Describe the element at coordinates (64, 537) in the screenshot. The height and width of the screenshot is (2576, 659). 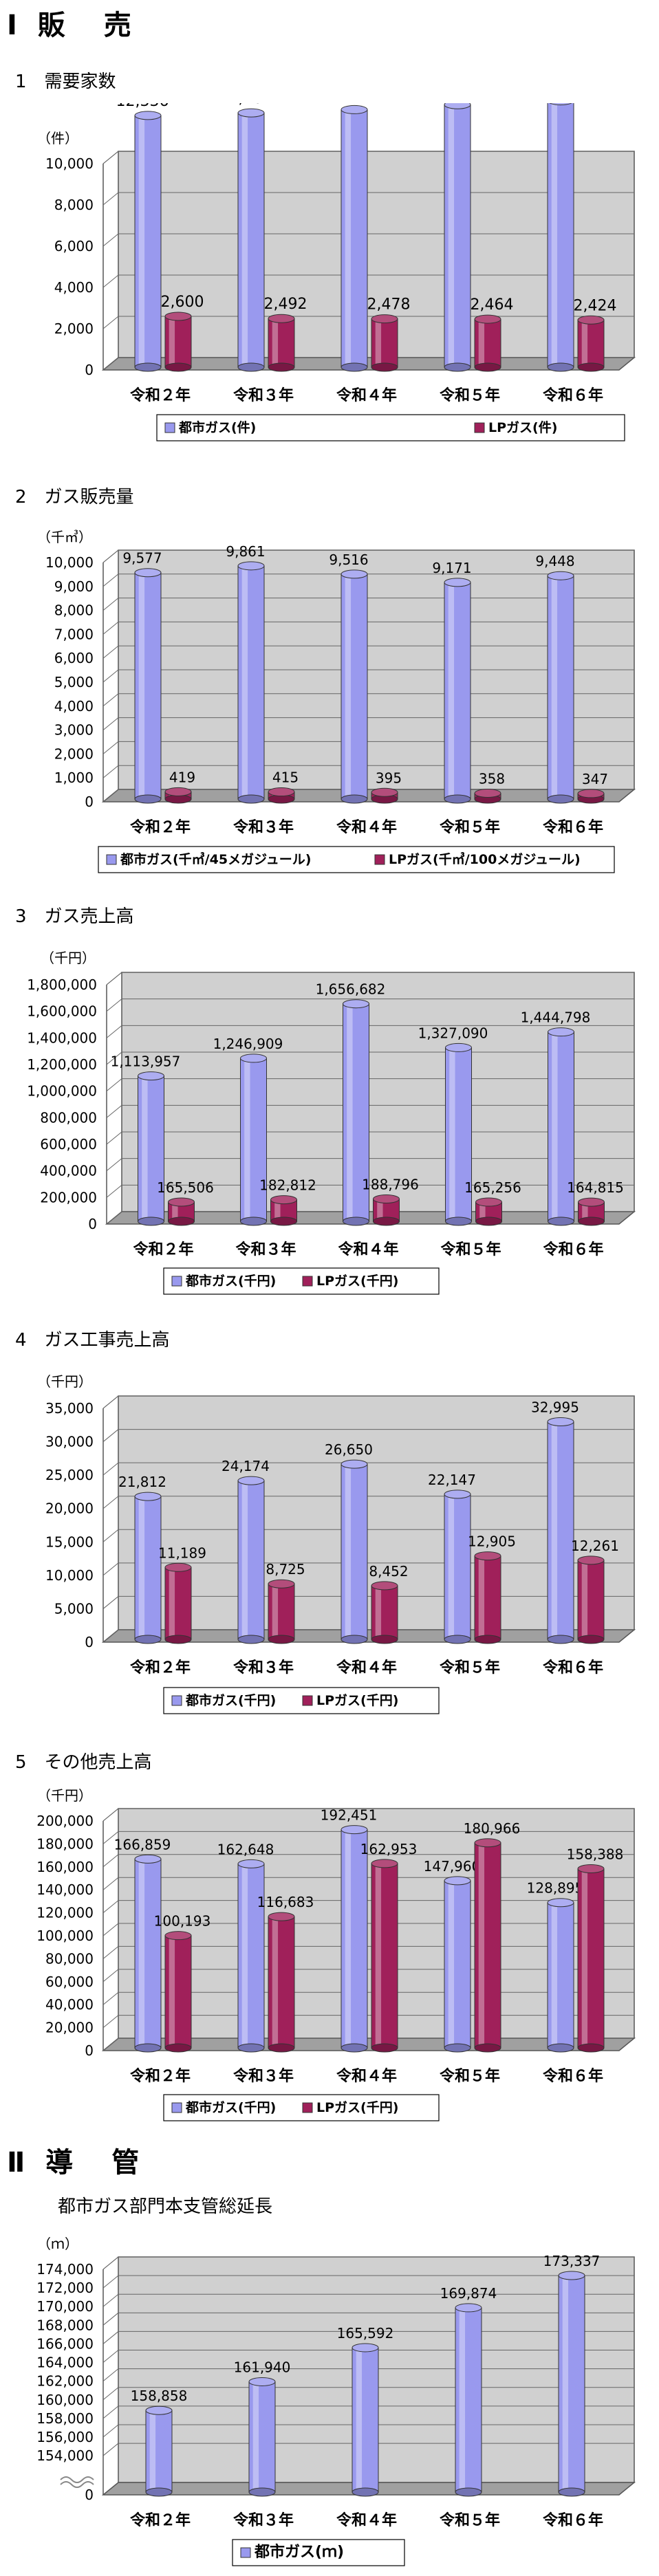
I see `y-unit-label: （千㎥）` at that location.